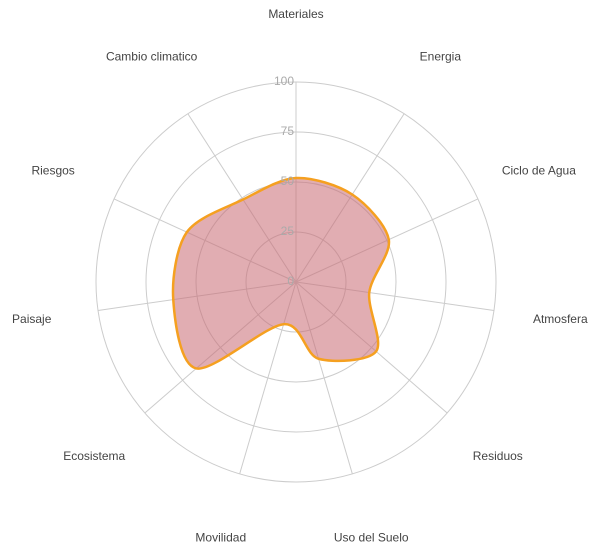  I want to click on axis-label: Ciclo de Agua, so click(539, 170).